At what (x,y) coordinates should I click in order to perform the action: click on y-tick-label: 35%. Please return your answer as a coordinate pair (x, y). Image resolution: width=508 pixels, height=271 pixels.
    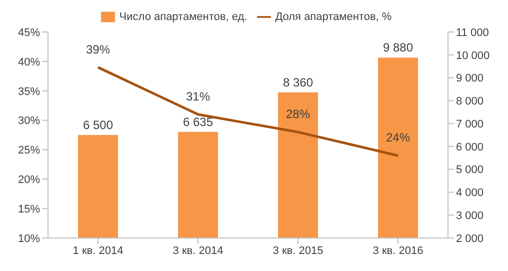
    Looking at the image, I should click on (29, 92).